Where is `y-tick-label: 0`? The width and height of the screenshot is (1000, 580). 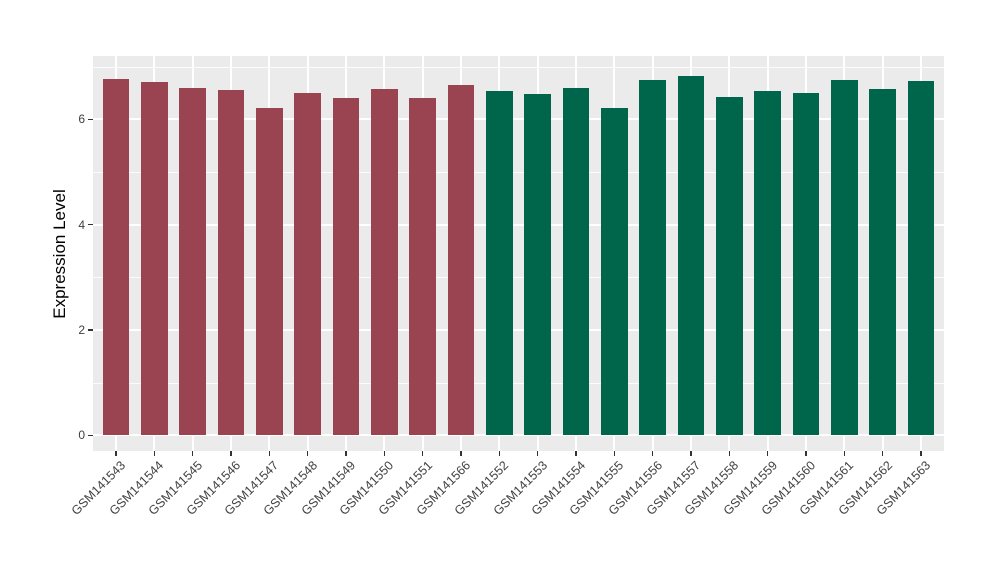 y-tick-label: 0 is located at coordinates (81, 435).